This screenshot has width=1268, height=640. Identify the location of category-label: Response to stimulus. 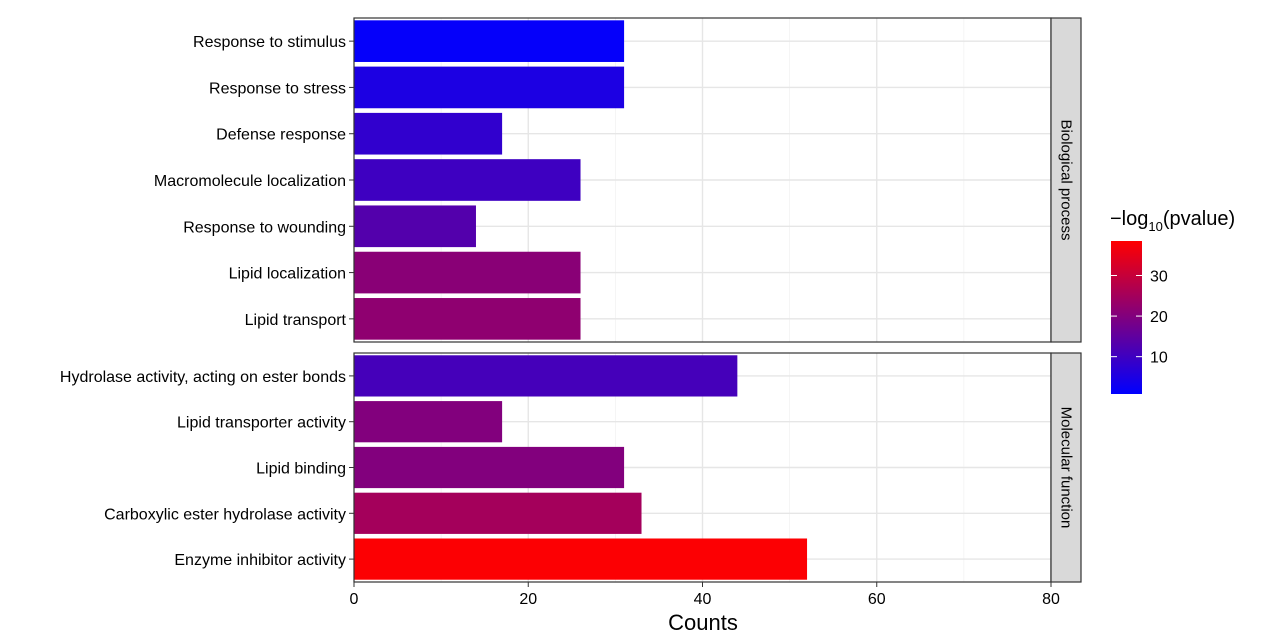
(269, 42).